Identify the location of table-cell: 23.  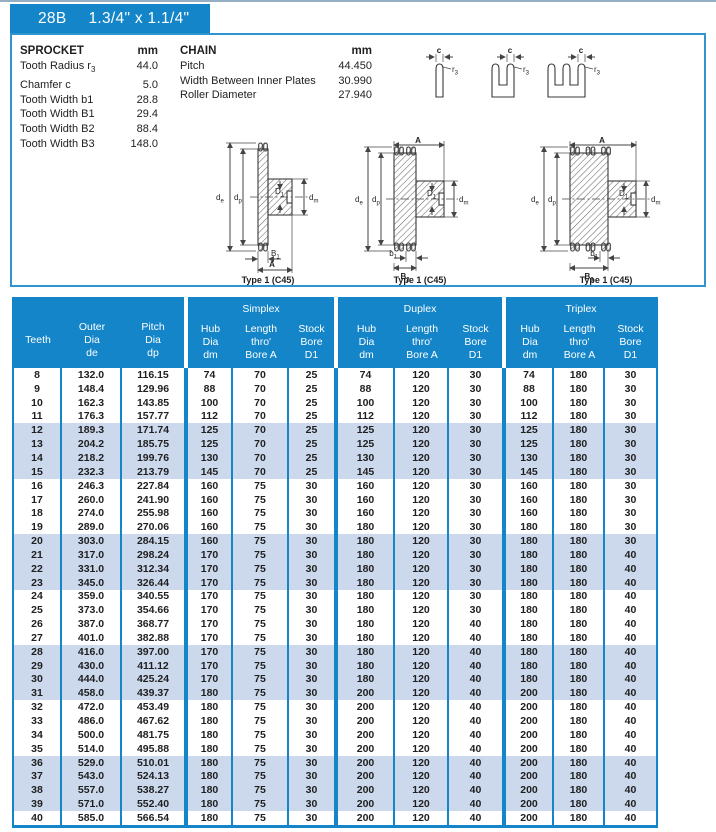
(38, 582).